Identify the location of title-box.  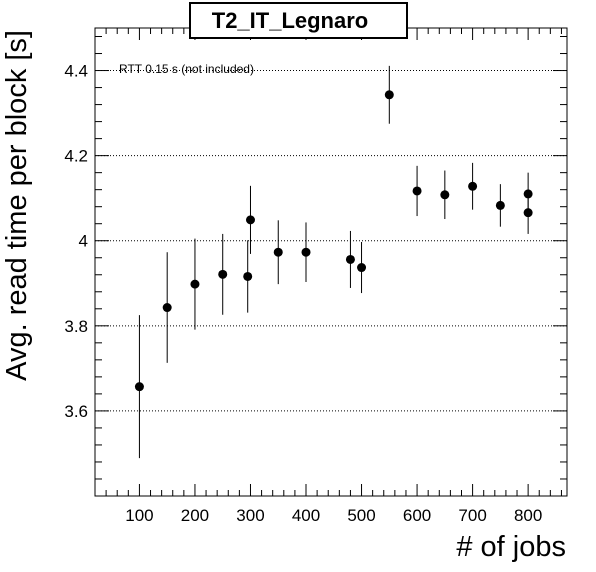
(298, 20).